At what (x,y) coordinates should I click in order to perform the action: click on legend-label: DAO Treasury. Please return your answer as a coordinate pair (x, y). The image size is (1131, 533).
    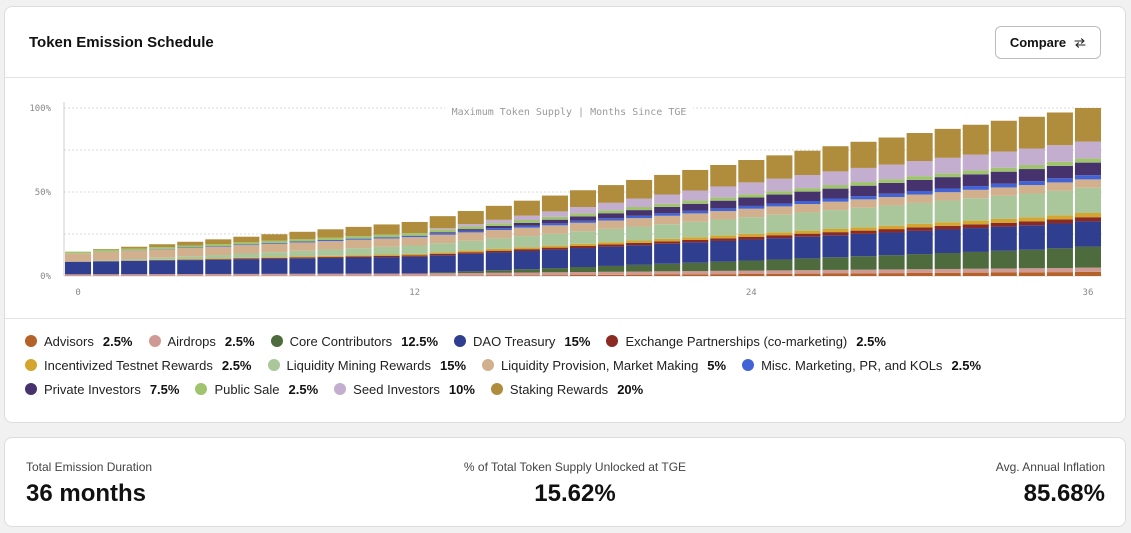
    Looking at the image, I should click on (514, 341).